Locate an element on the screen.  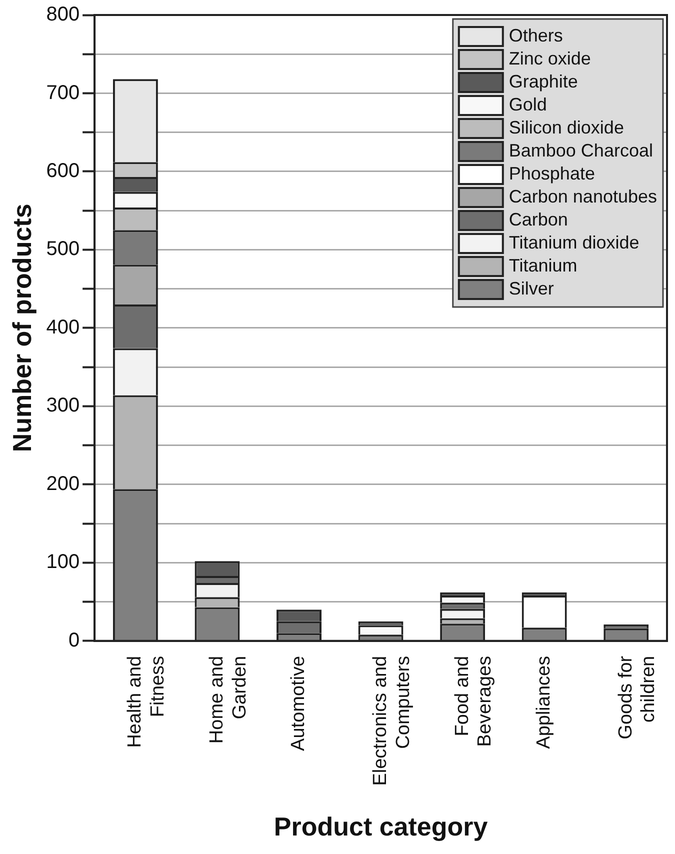
y-tick-label: 0 is located at coordinates (74, 640).